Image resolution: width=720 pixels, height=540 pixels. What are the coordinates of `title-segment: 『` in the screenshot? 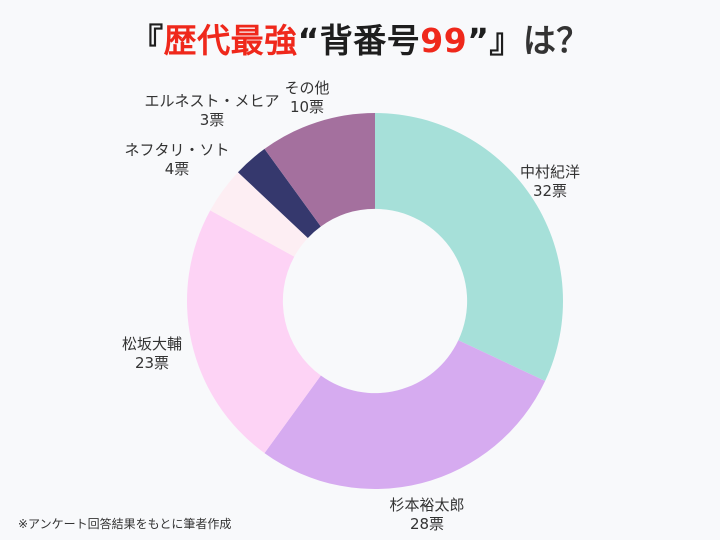 It's located at (147, 40).